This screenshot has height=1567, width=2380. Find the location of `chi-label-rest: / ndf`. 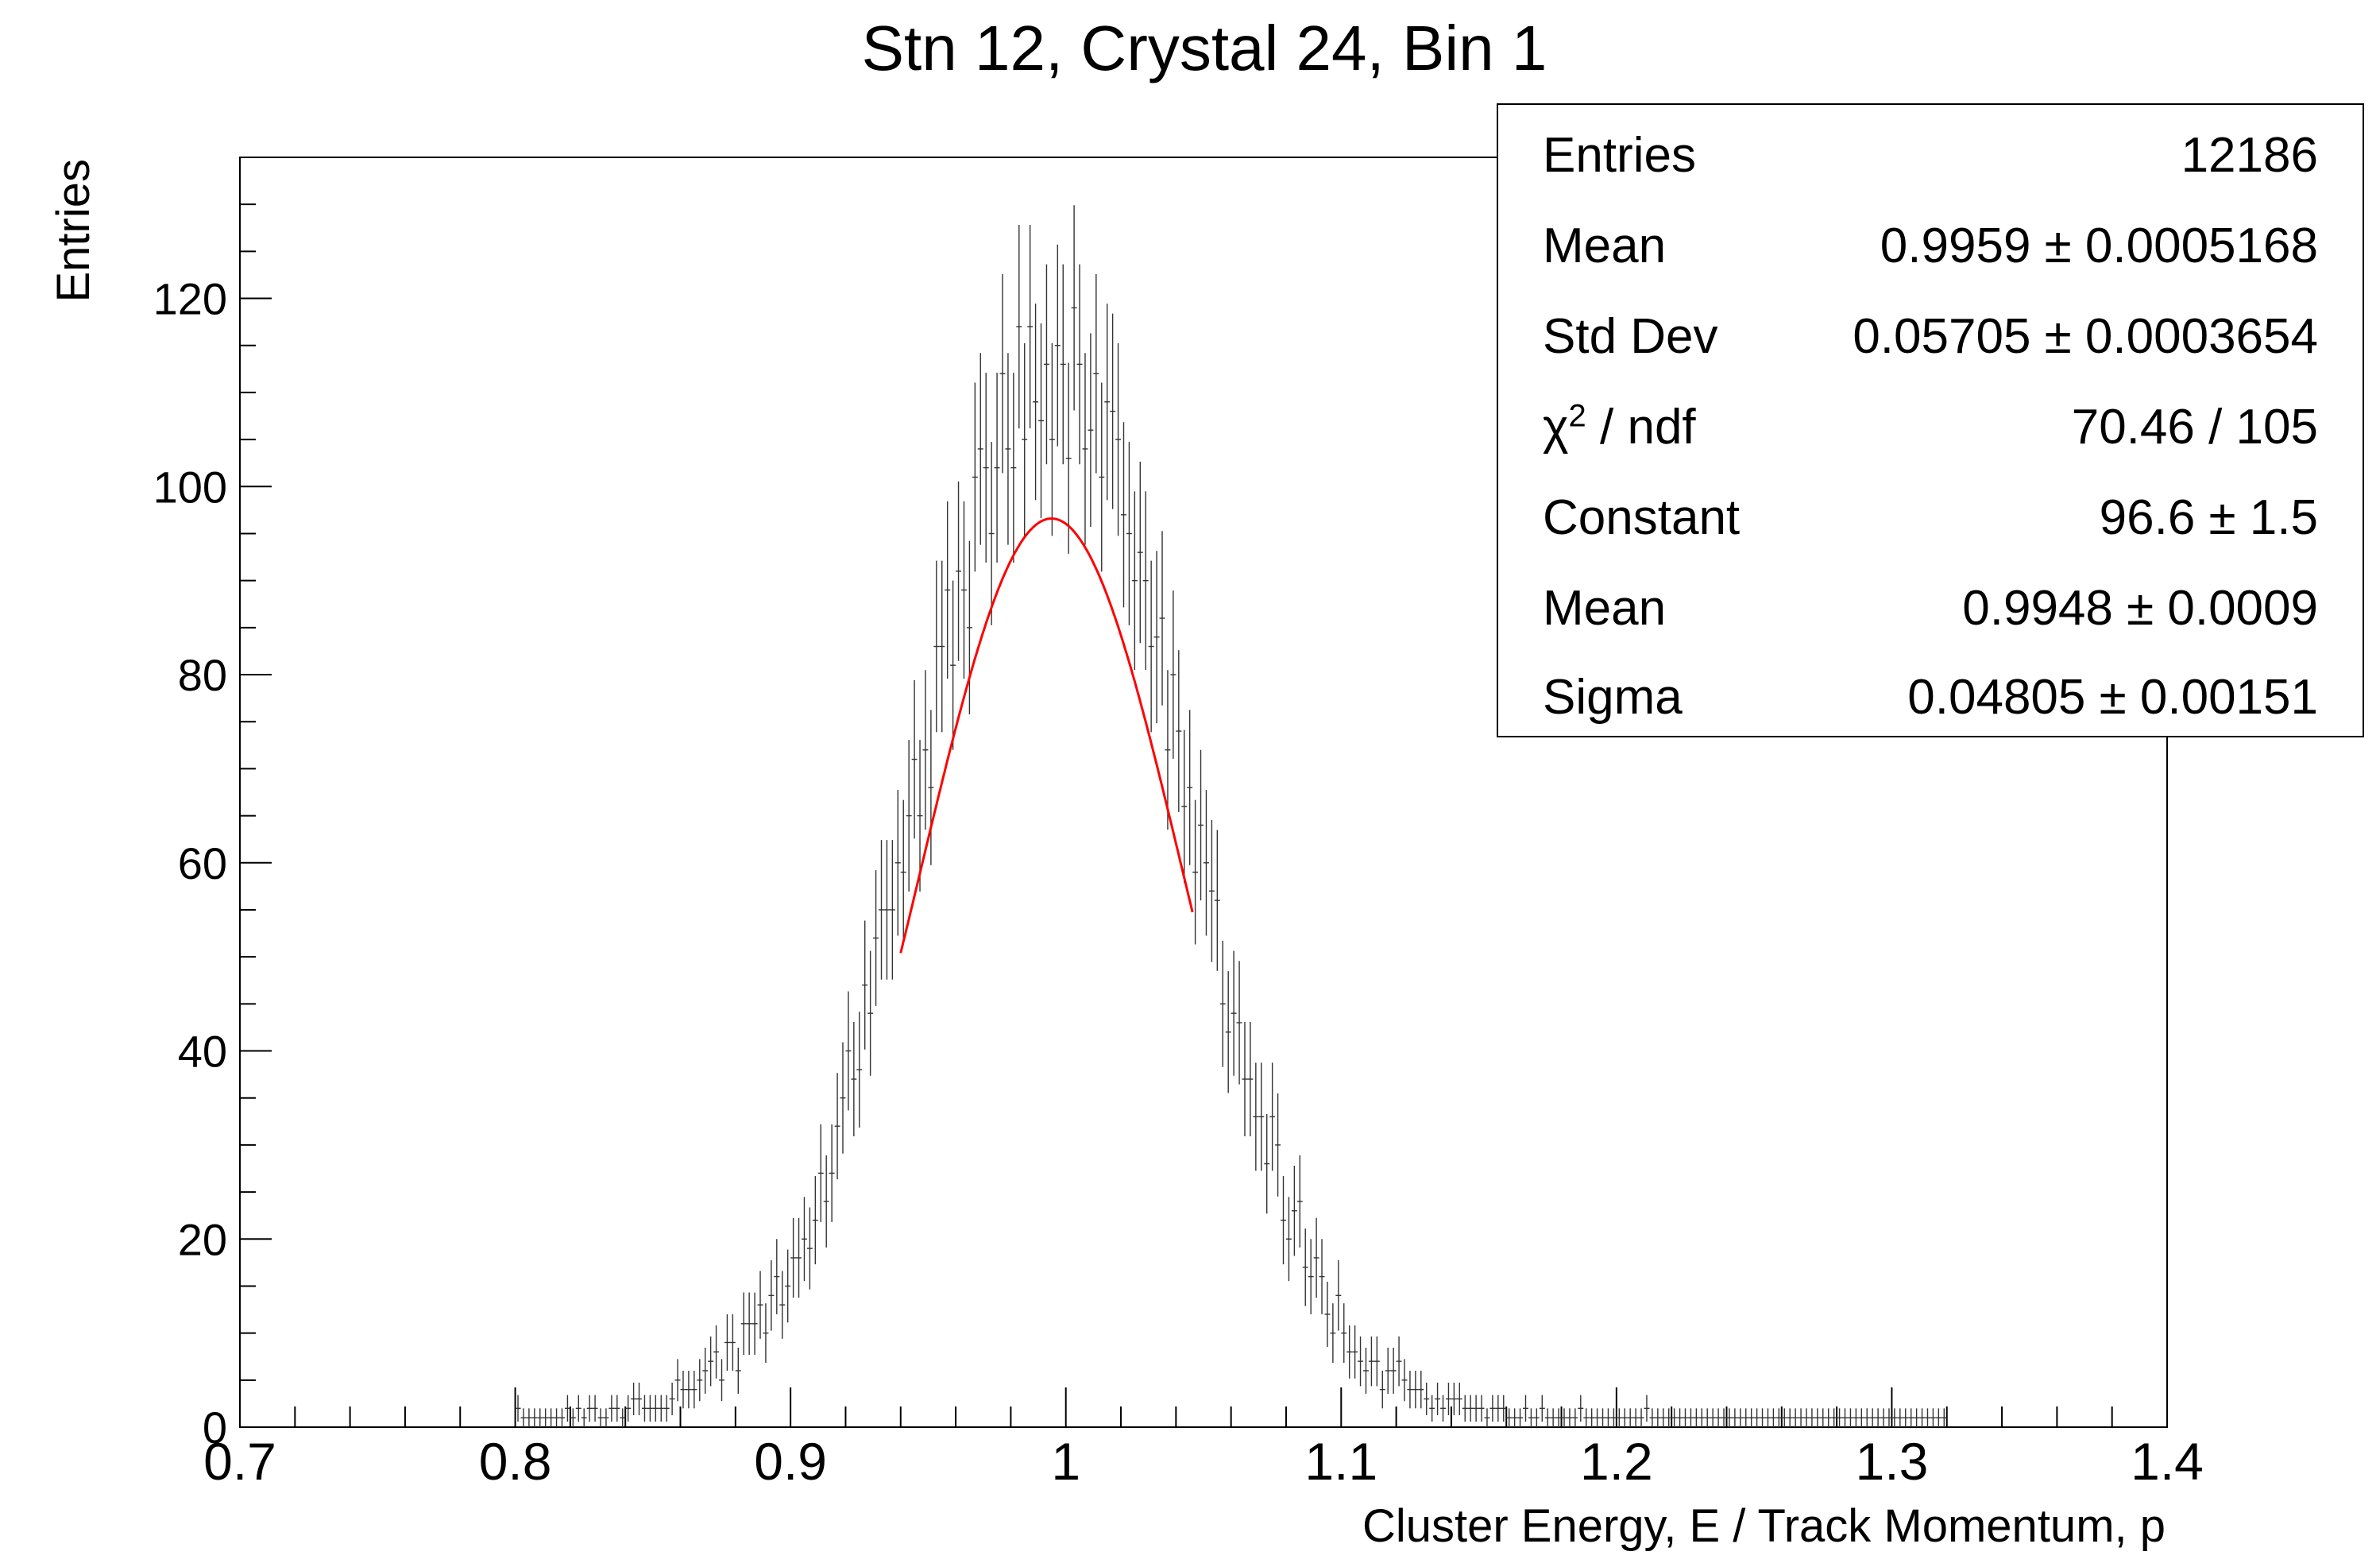

chi-label-rest: / ndf is located at coordinates (1641, 427).